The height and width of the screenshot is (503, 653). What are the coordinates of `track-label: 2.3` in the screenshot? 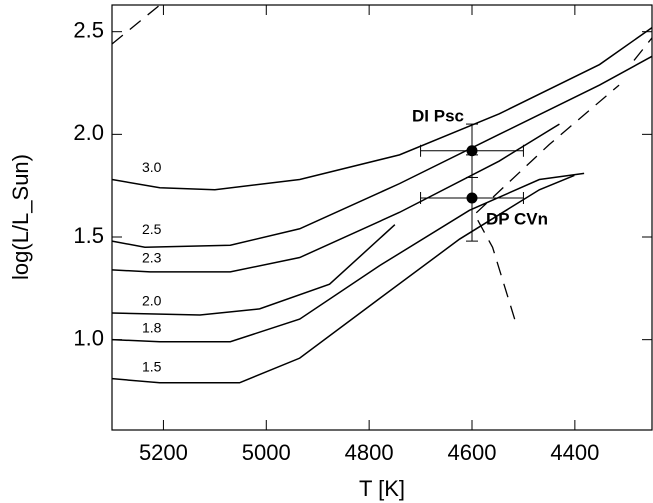 It's located at (152, 258).